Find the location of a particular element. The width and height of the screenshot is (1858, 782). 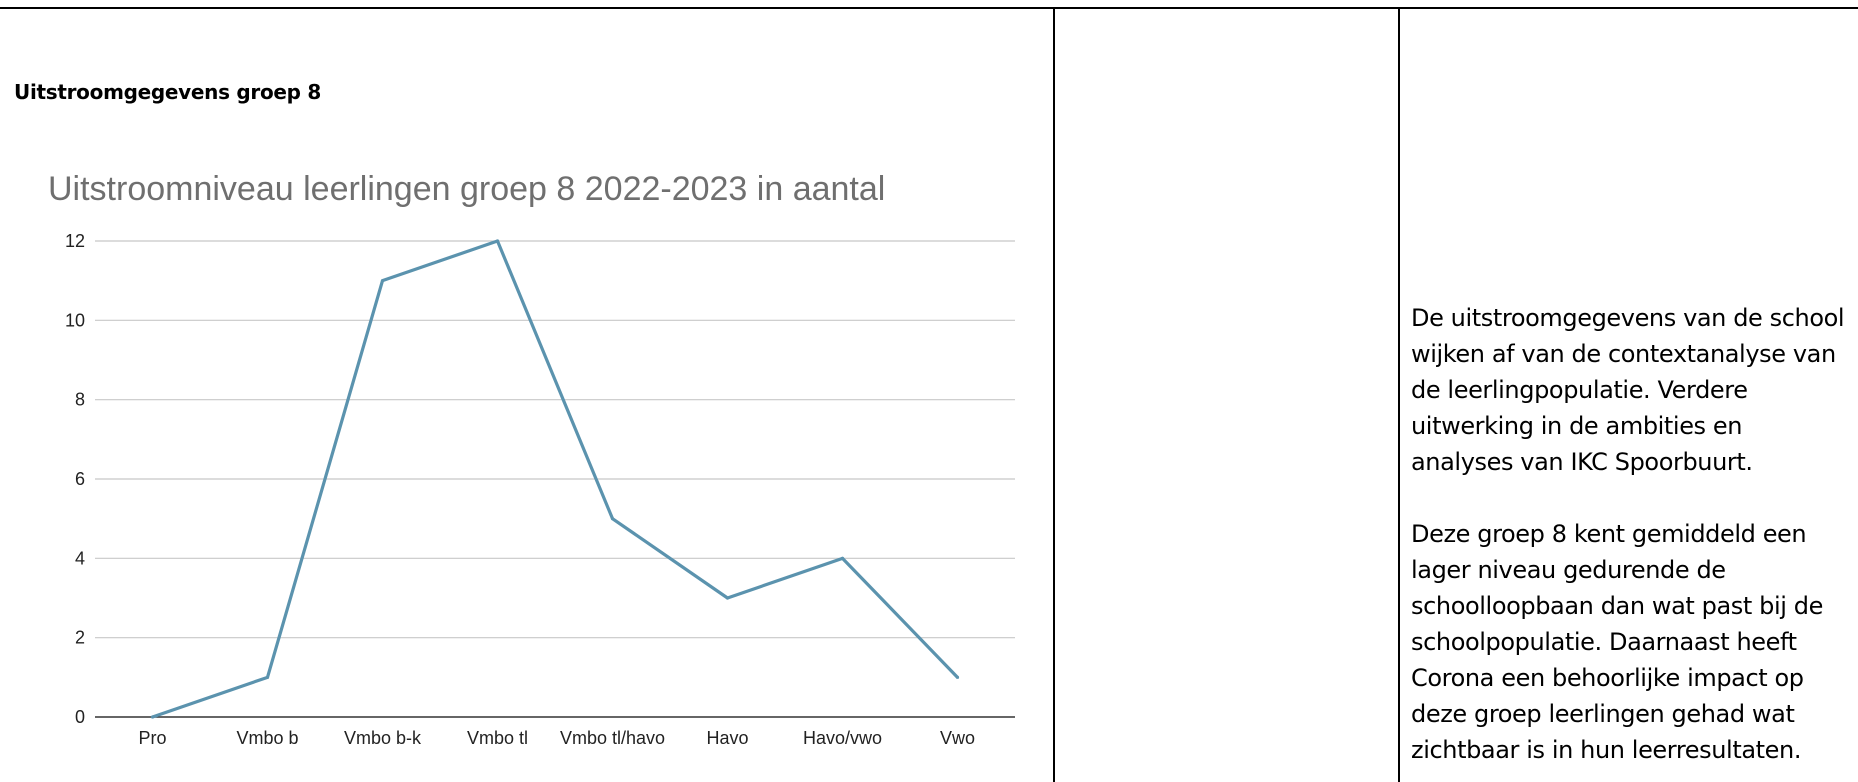

y-tick-label: 8 is located at coordinates (80, 400).